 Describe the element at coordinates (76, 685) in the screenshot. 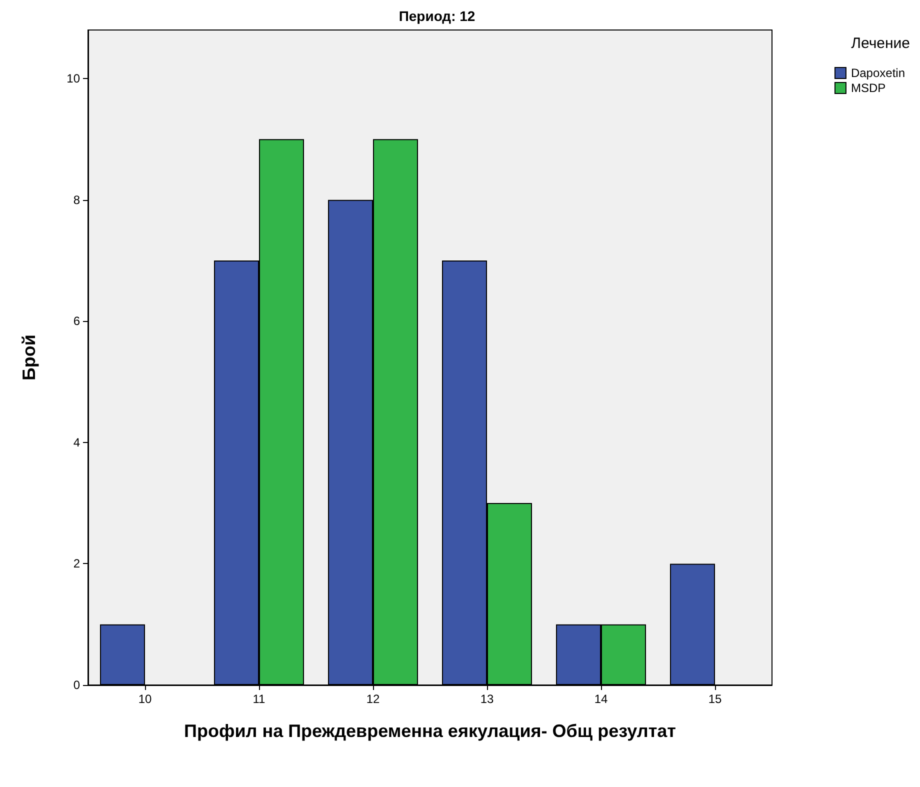

I see `y-tick-label: 0` at that location.